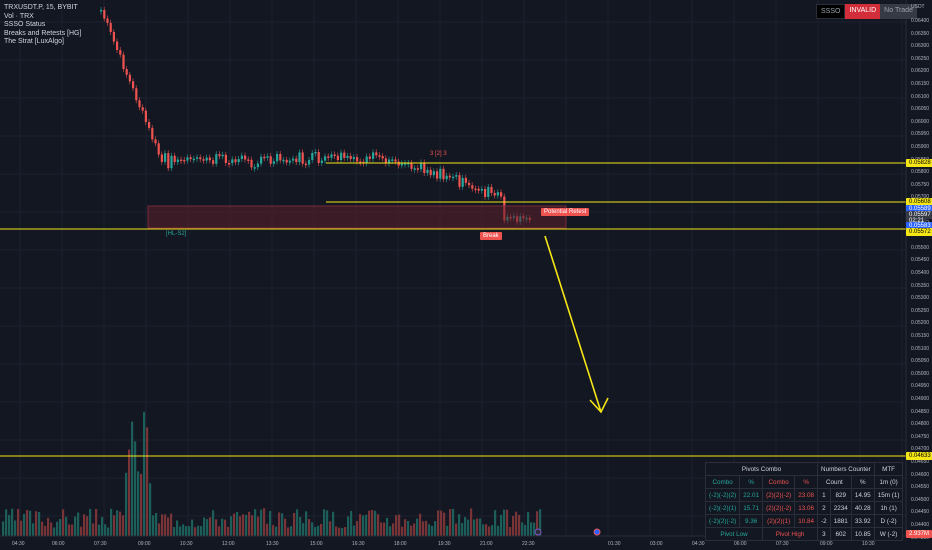  I want to click on time-axis-label: 12:00, so click(228, 544).